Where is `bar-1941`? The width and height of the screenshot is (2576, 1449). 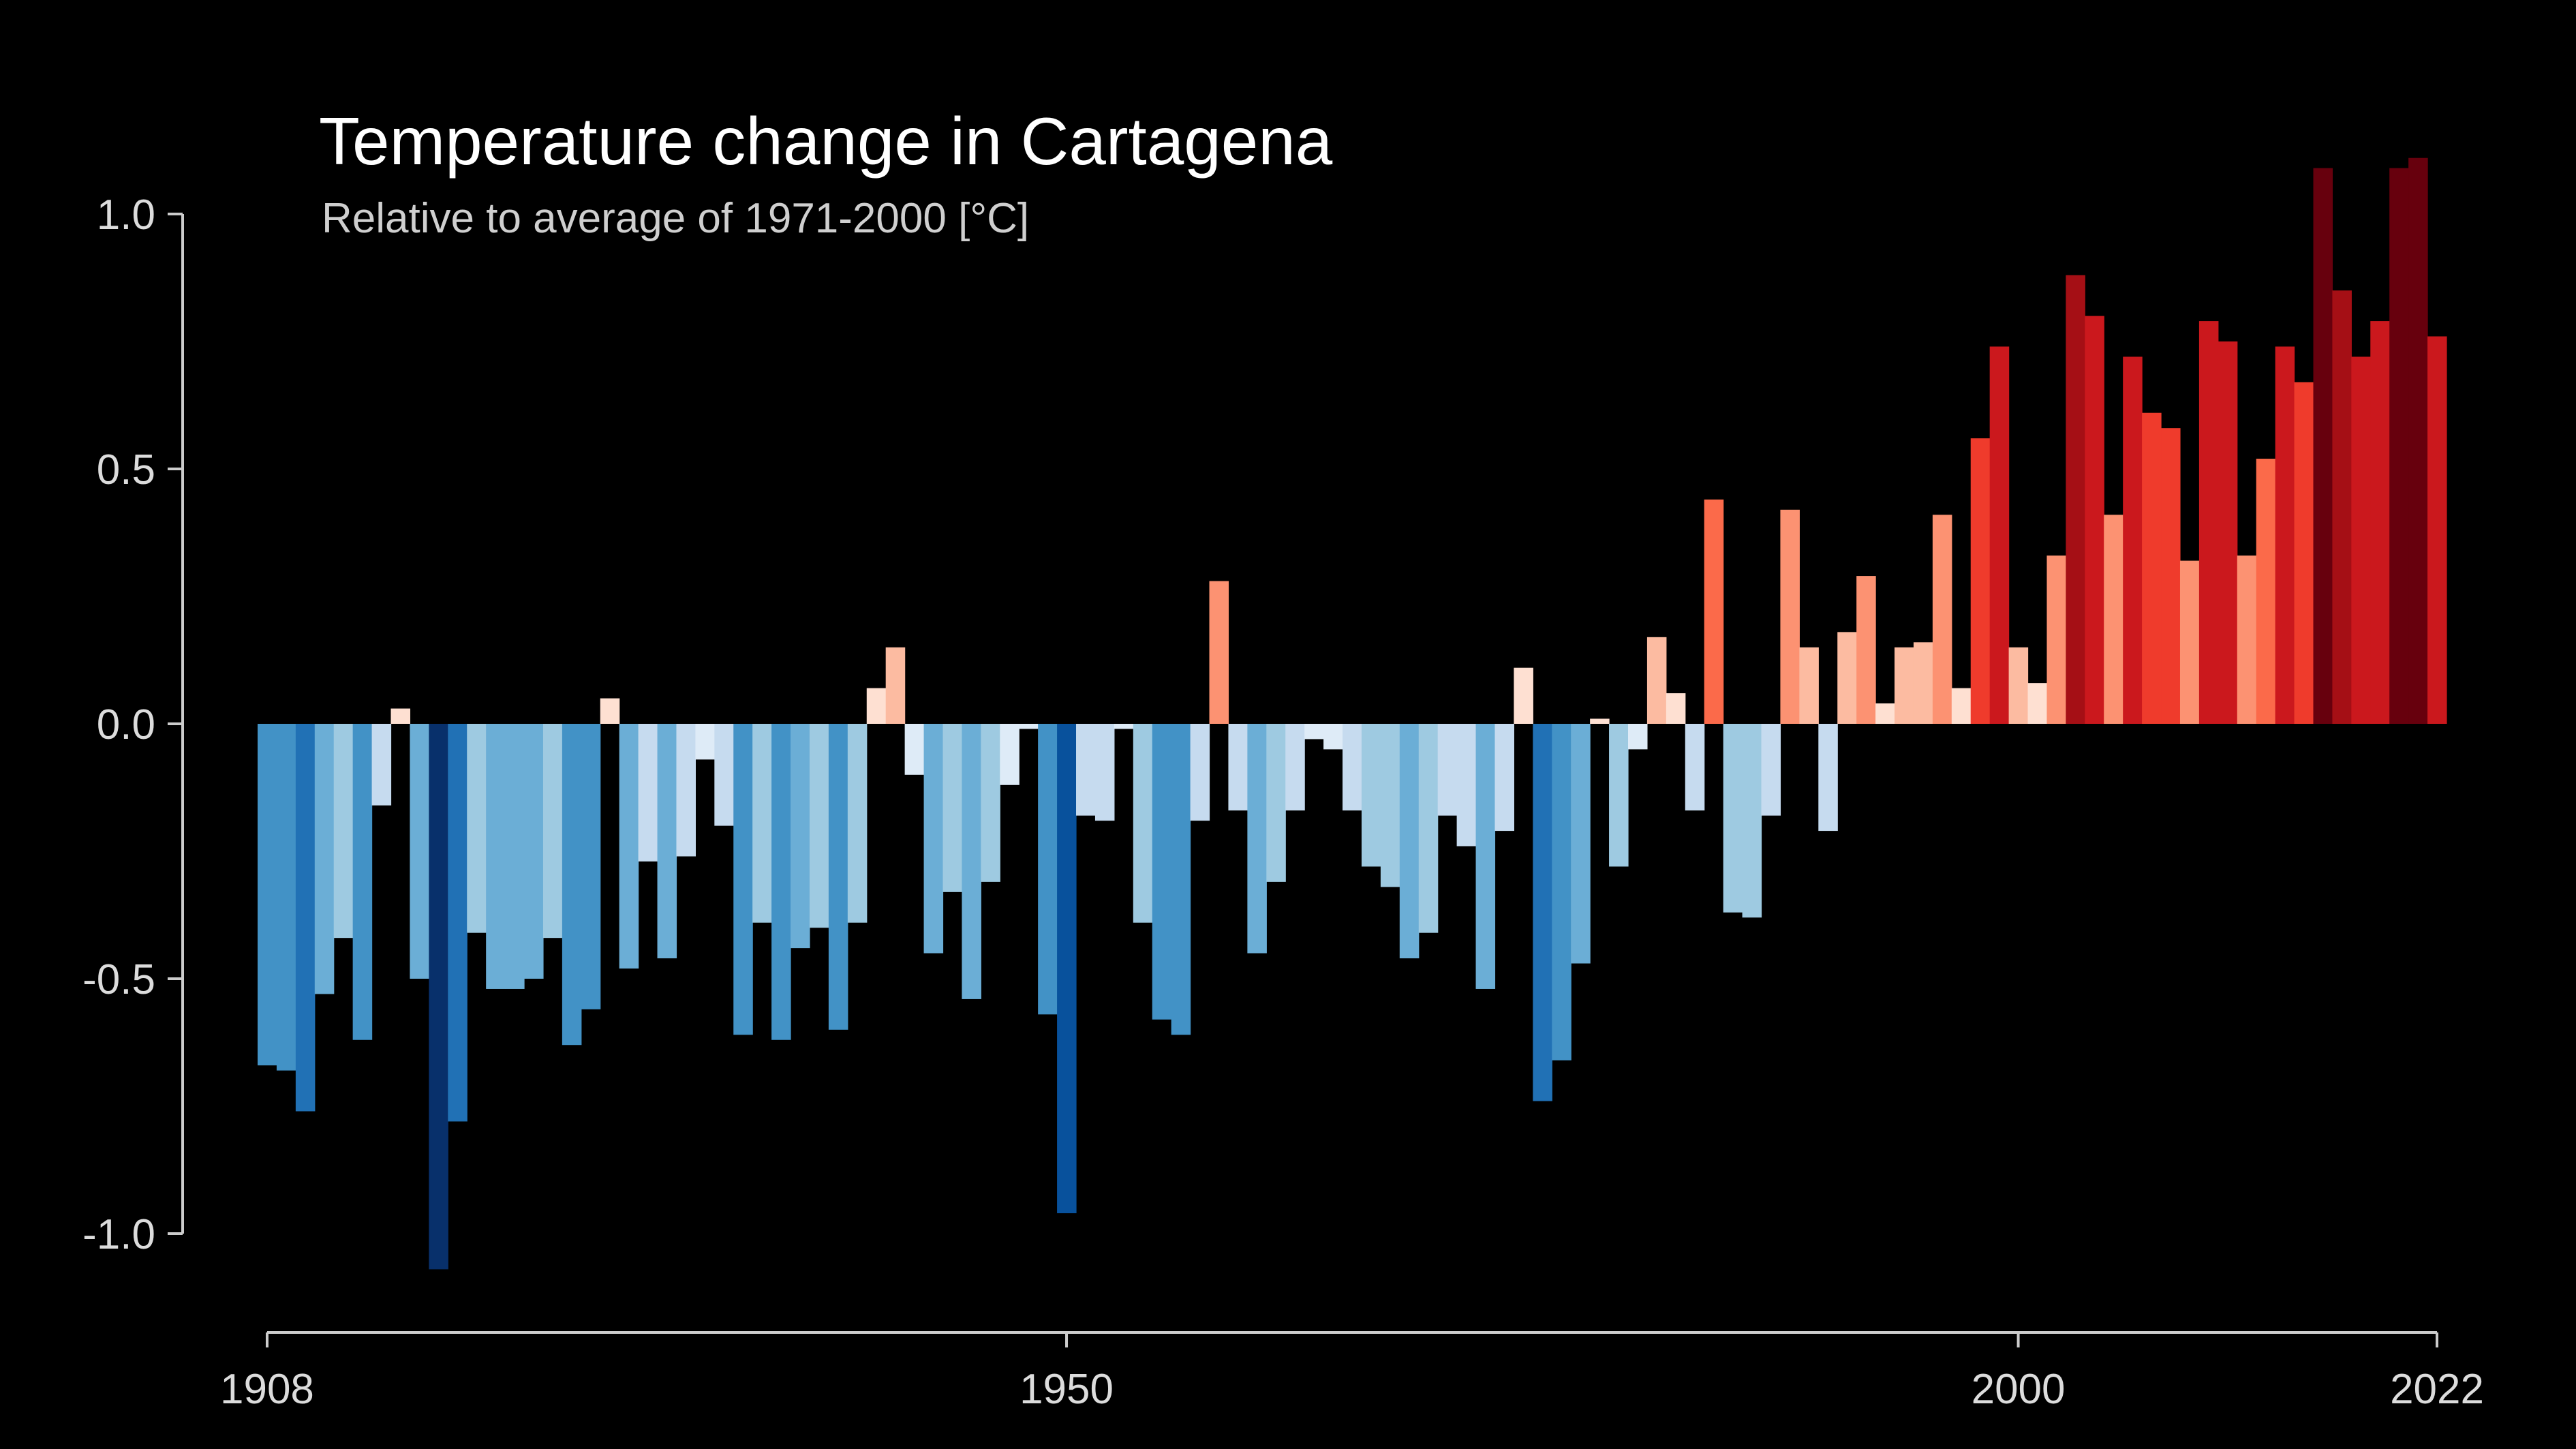 bar-1941 is located at coordinates (895, 686).